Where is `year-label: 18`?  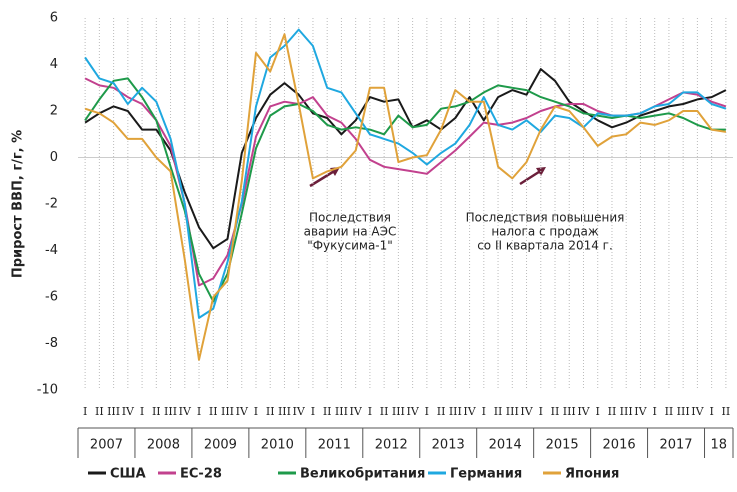
year-label: 18 is located at coordinates (718, 445).